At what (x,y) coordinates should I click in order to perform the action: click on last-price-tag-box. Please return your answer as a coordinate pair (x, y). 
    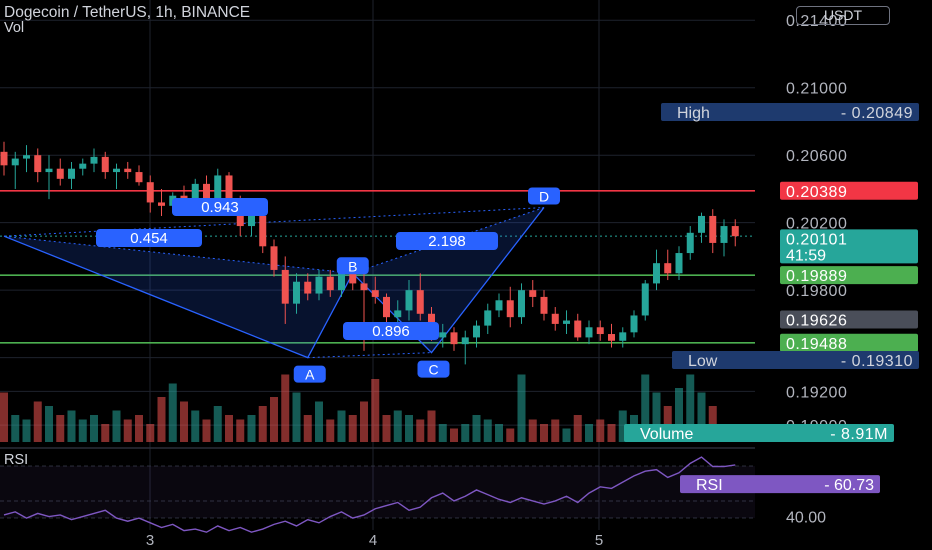
    Looking at the image, I should click on (849, 246).